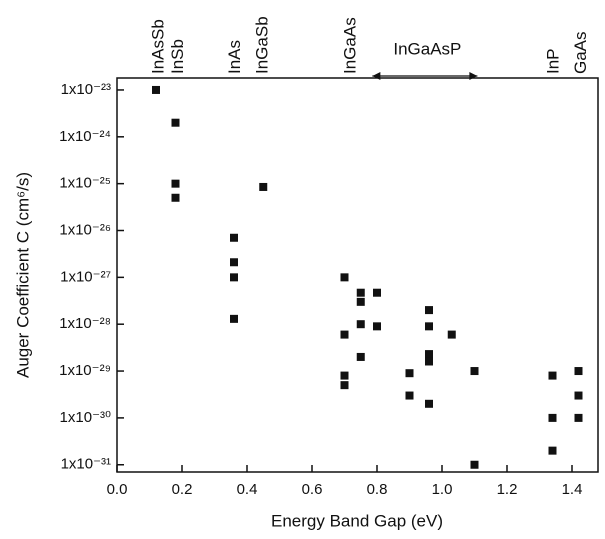 The width and height of the screenshot is (605, 539). Describe the element at coordinates (85, 136) in the screenshot. I see `y-tick-label: 1x10⁻²⁴` at that location.